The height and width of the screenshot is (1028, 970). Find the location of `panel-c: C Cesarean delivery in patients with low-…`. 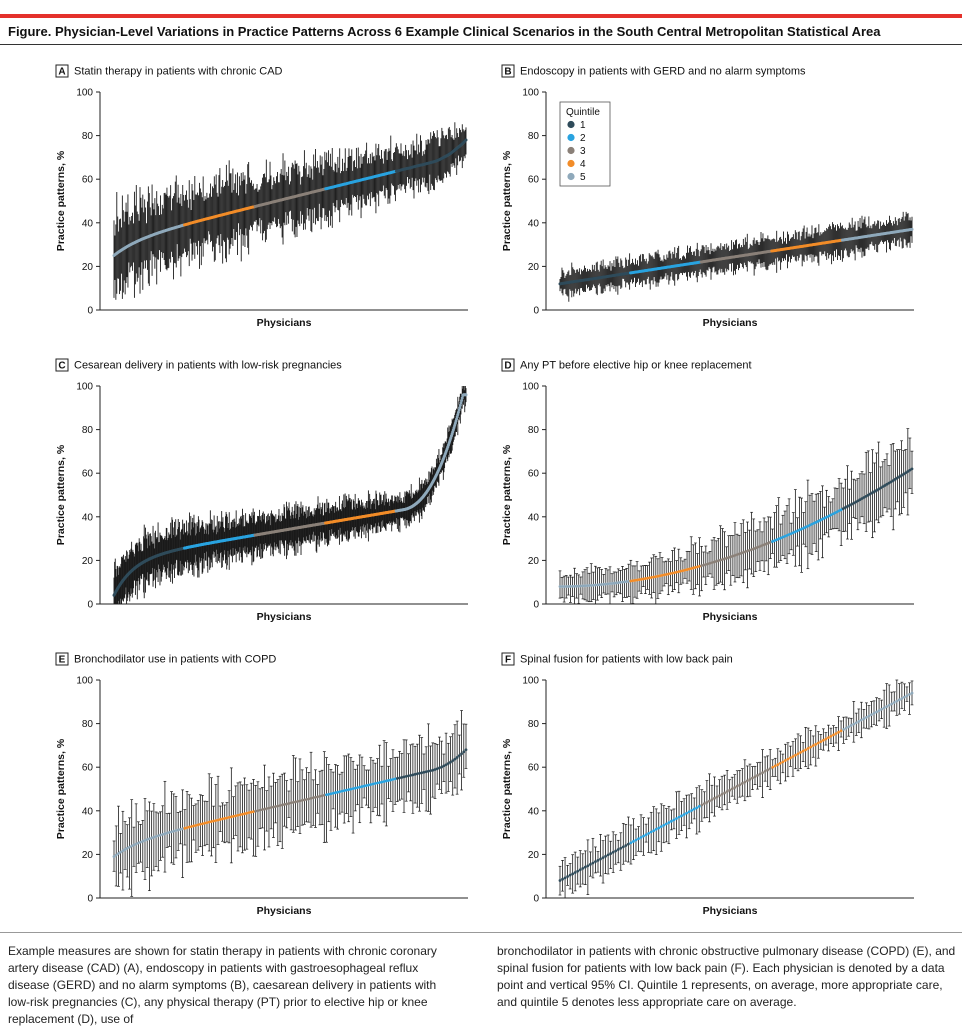

panel-c: C Cesarean delivery in patients with low-… is located at coordinates (261, 490).